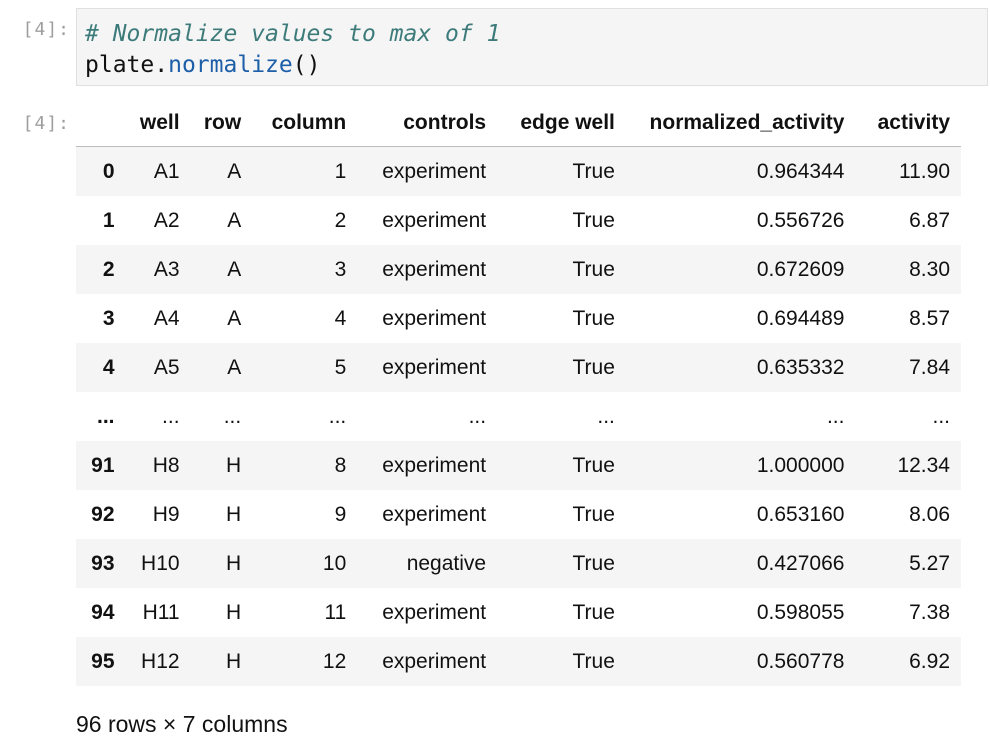 The image size is (990, 754). Describe the element at coordinates (518, 367) in the screenshot. I see `table-row: 4 A5 A 5 experiment True 0.635332 7.84` at that location.